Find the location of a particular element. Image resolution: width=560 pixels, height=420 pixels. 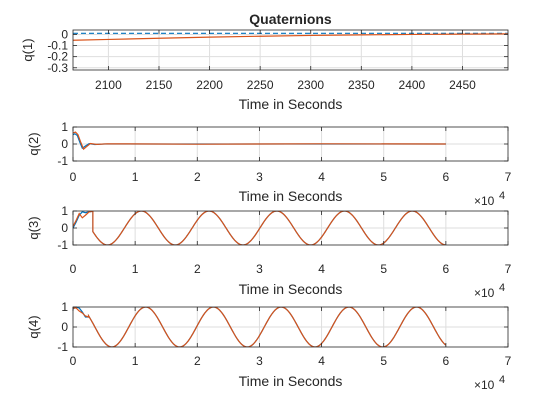

x-tick-label: 2300 is located at coordinates (310, 85).